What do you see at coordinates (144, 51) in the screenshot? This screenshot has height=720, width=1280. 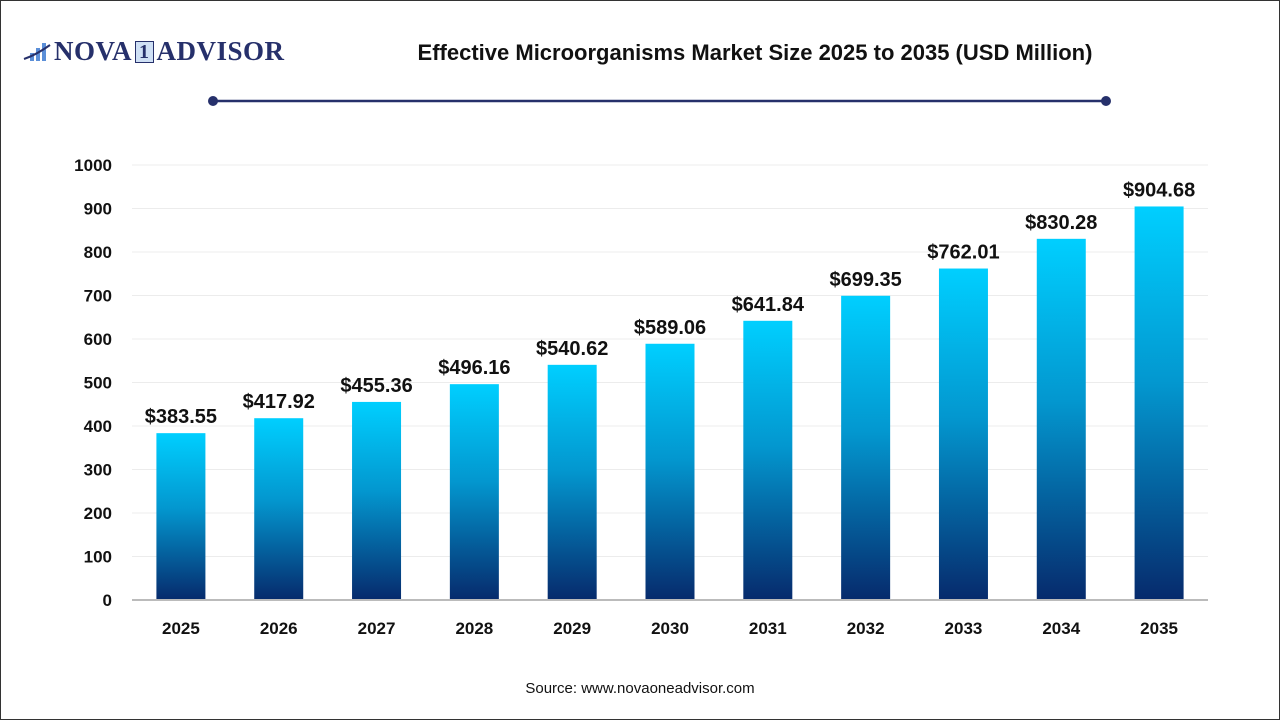 I see `logo-one: 1` at bounding box center [144, 51].